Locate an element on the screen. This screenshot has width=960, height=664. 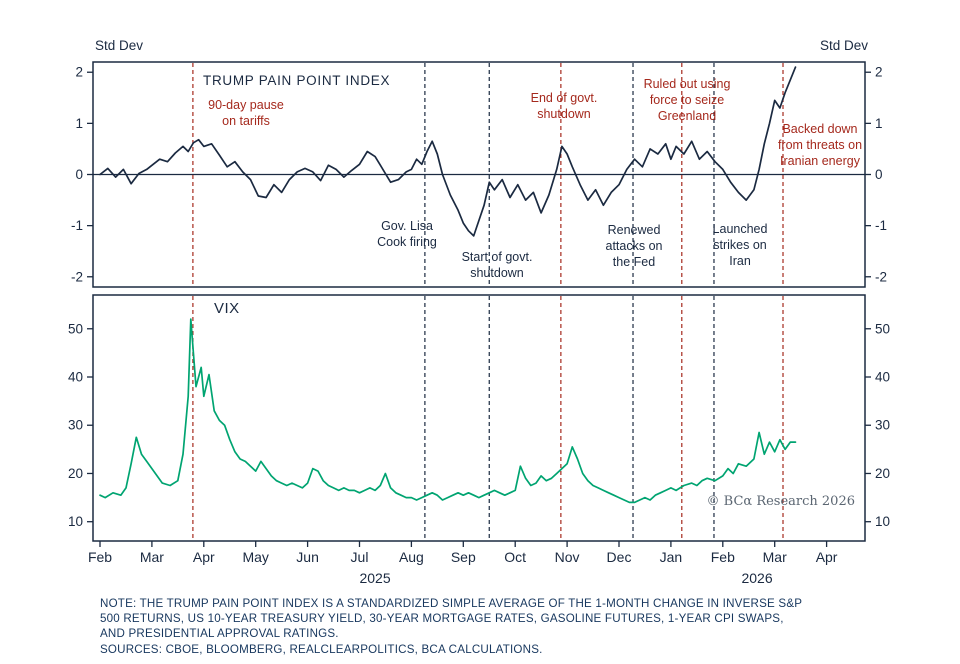
annotation-line: attacks on is located at coordinates (634, 246).